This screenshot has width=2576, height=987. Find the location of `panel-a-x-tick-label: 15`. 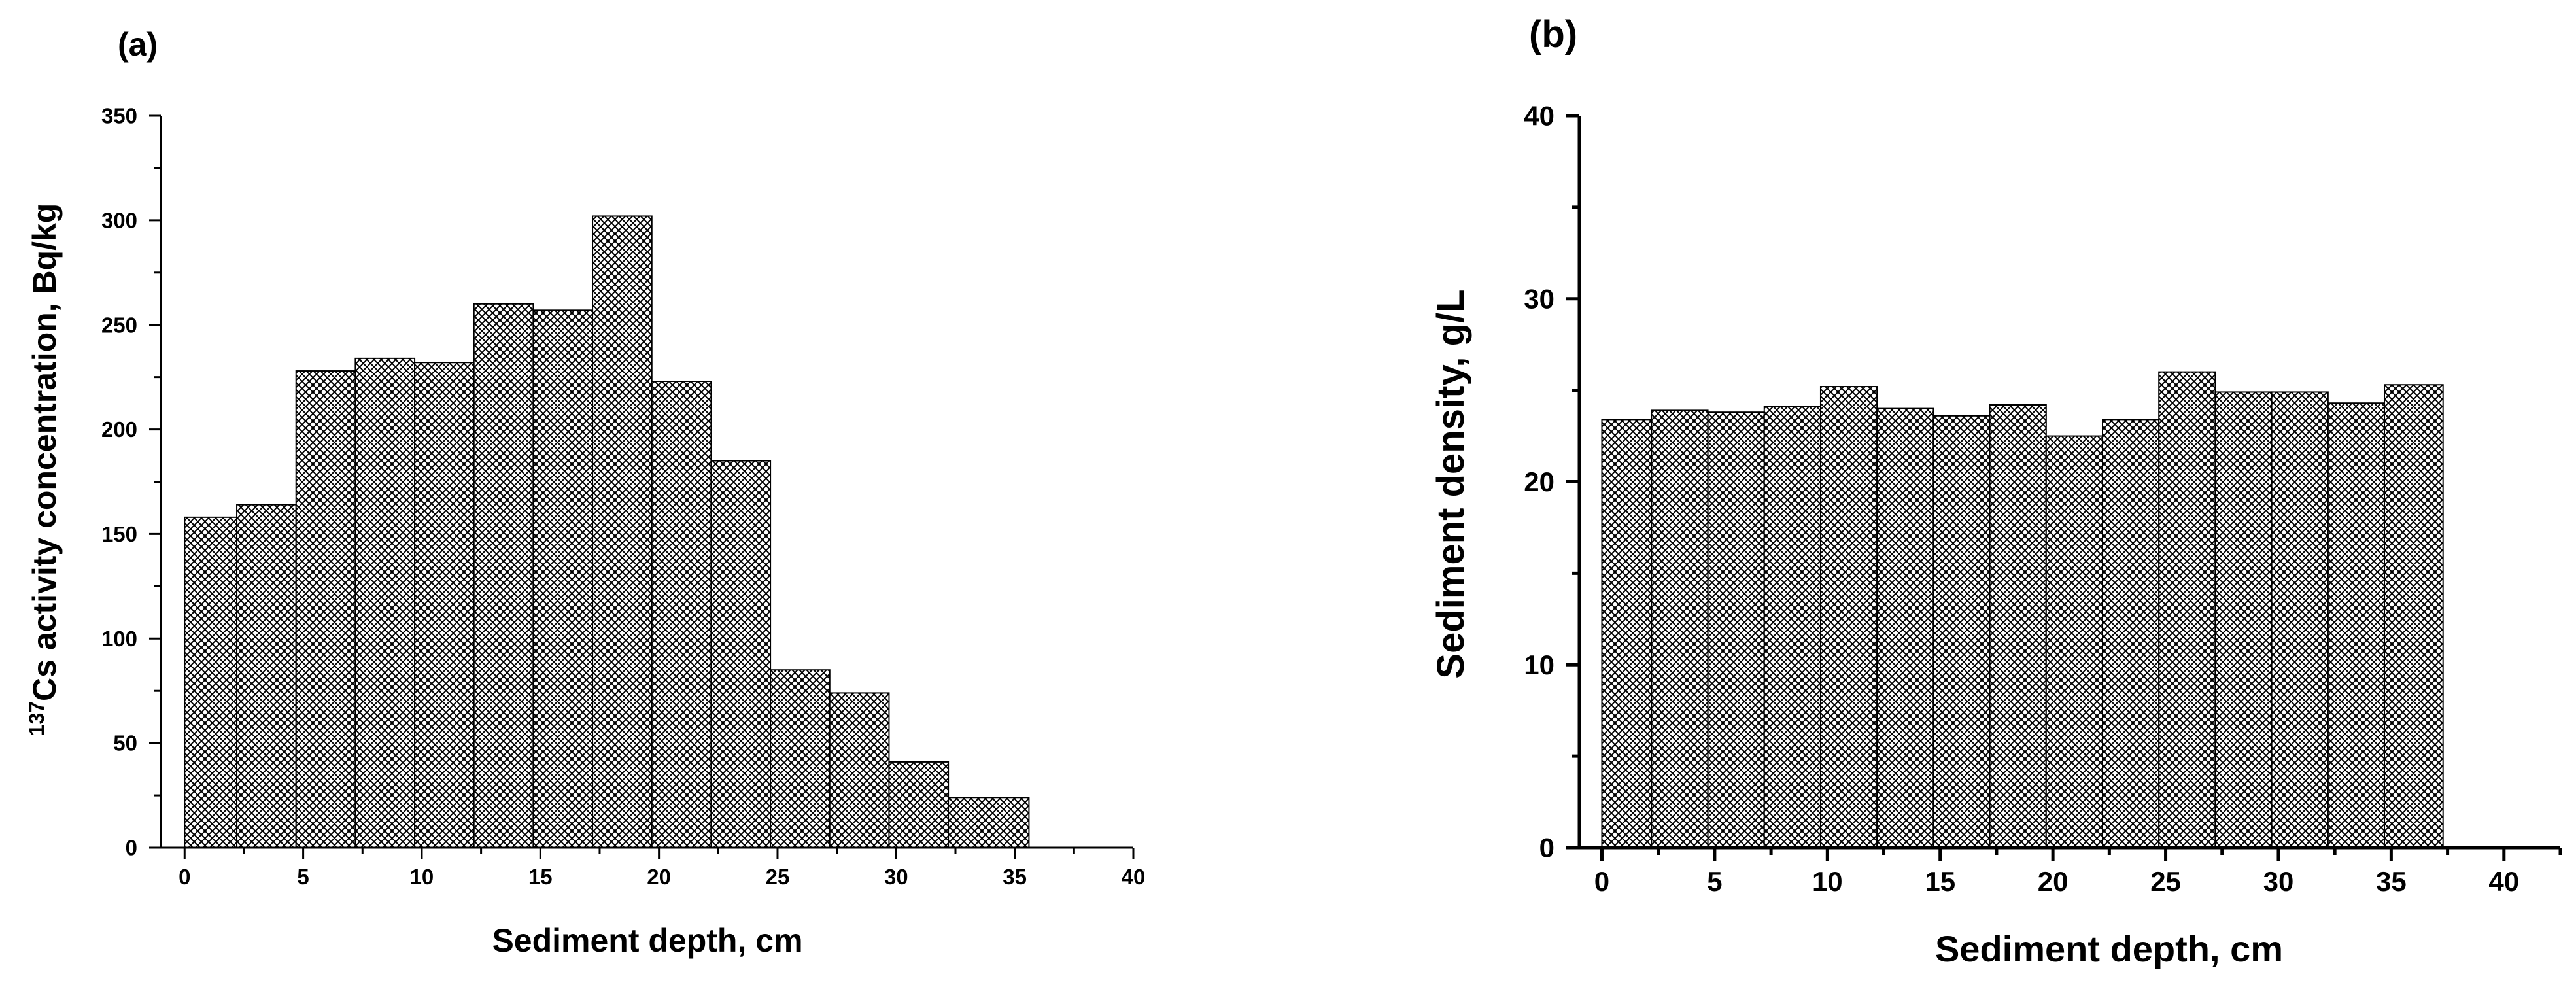

panel-a-x-tick-label: 15 is located at coordinates (541, 877).